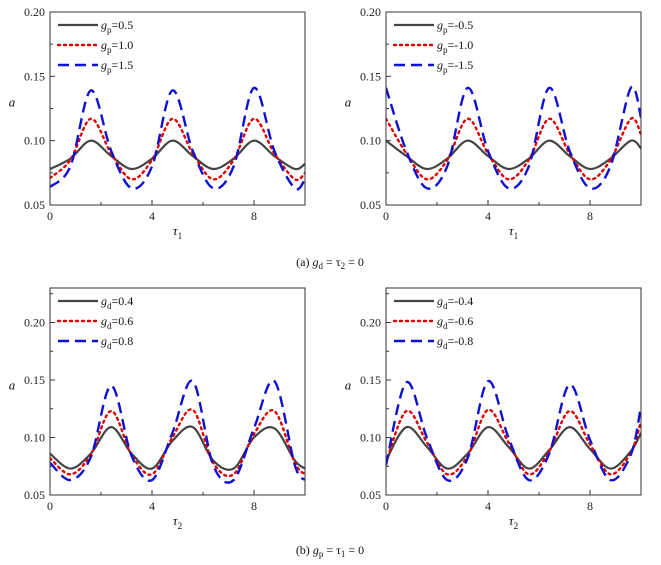 This screenshot has width=661, height=565. What do you see at coordinates (455, 322) in the screenshot?
I see `legend-entry-2: gd=-0.6` at bounding box center [455, 322].